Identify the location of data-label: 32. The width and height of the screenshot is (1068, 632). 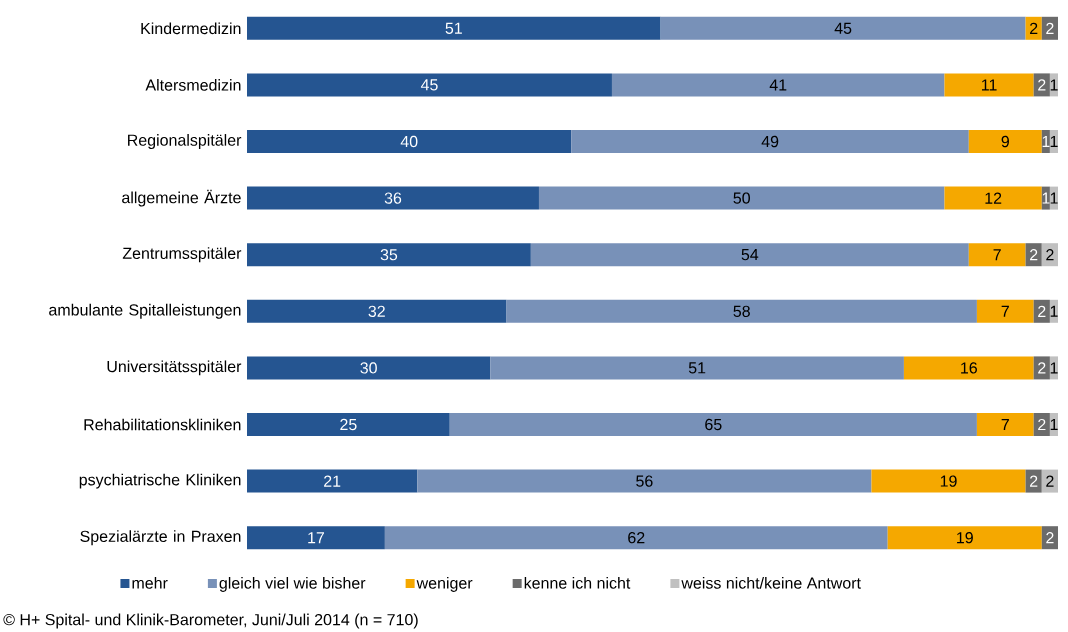
(376, 311).